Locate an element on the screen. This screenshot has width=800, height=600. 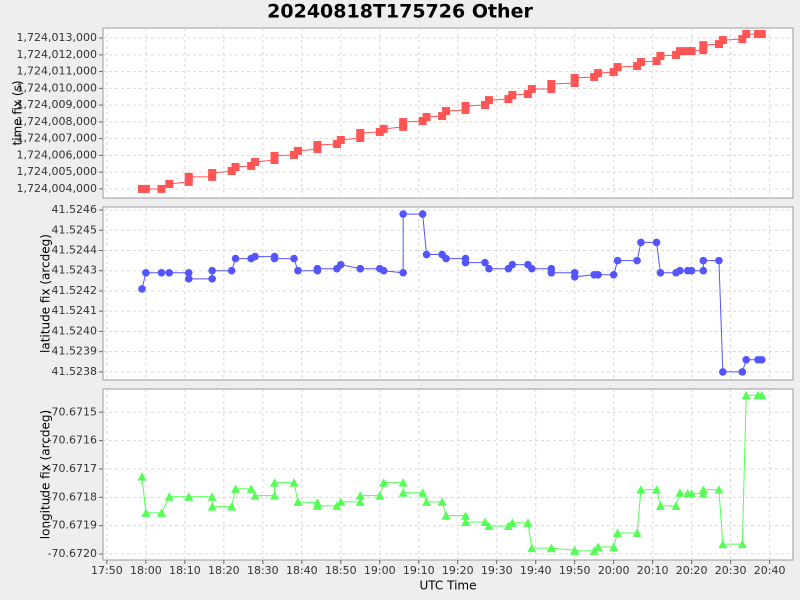
y-tick-label: -70.6716 is located at coordinates (72, 440).